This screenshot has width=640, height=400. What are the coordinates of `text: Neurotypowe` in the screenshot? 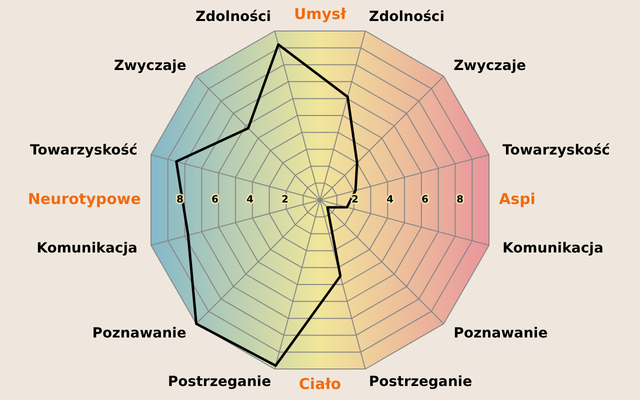 It's located at (84, 199).